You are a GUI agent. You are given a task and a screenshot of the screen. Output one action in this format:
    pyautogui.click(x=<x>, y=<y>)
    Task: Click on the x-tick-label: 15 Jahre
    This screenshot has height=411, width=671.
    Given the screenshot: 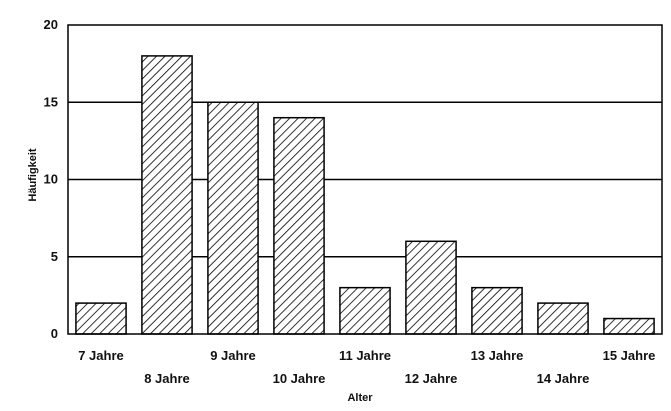 What is the action you would take?
    pyautogui.click(x=629, y=355)
    